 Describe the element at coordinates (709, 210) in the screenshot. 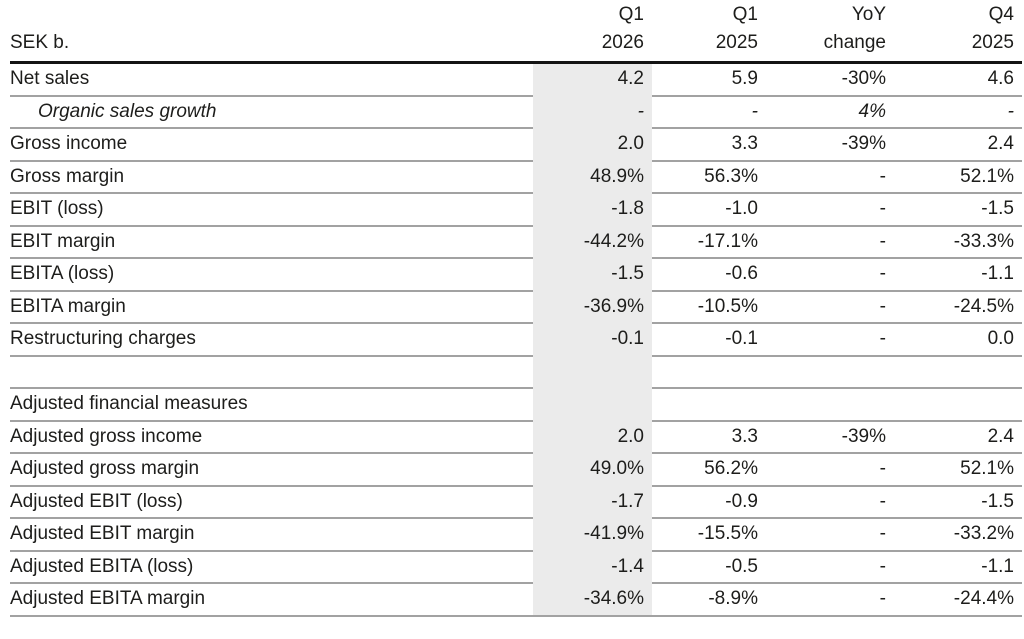

I see `cell-q1-2025: -1.0` at that location.